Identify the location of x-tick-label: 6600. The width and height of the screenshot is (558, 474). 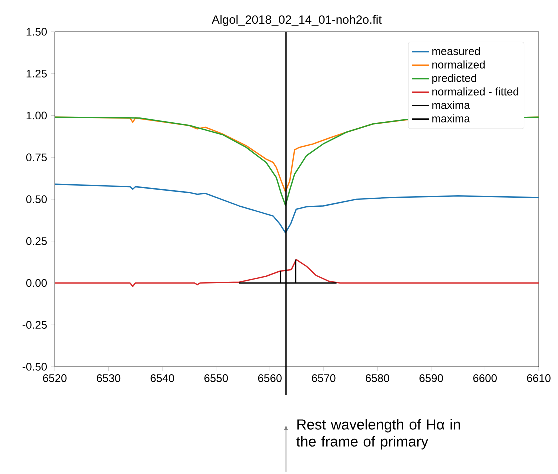
(486, 378).